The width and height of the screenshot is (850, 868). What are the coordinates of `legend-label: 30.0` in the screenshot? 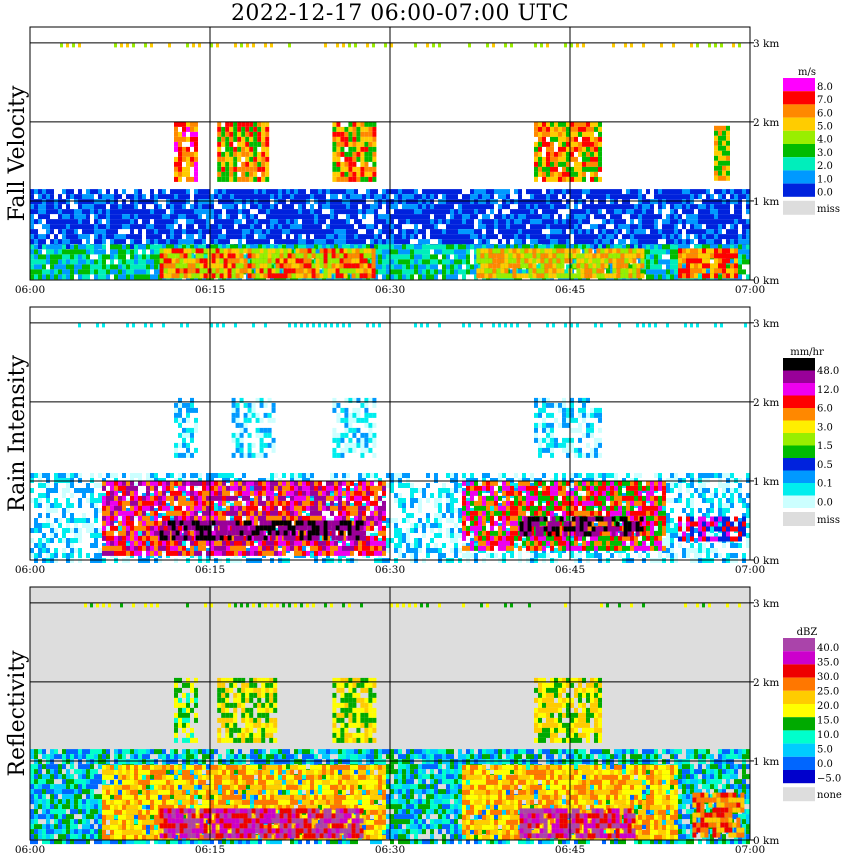 It's located at (828, 677).